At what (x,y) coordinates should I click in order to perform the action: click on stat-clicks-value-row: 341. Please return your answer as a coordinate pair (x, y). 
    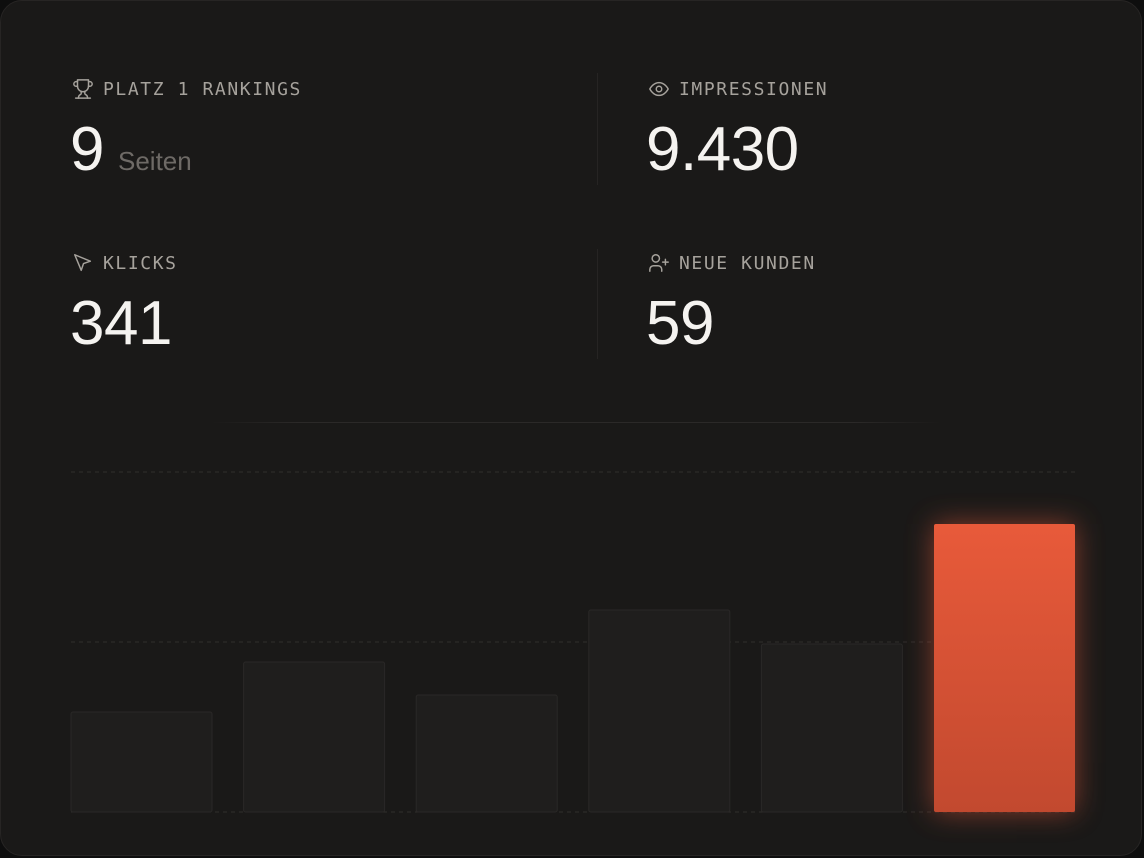
    Looking at the image, I should click on (121, 324).